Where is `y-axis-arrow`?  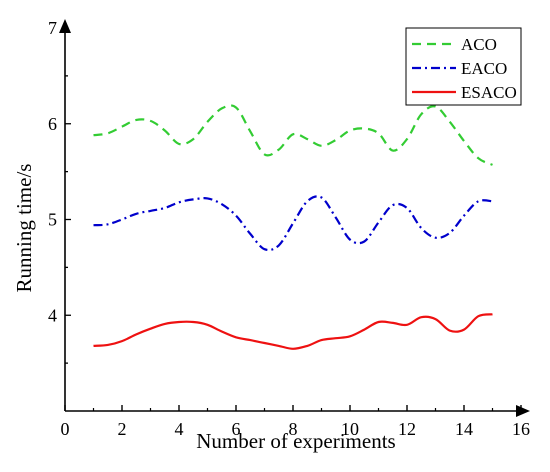
y-axis-arrow is located at coordinates (65, 26).